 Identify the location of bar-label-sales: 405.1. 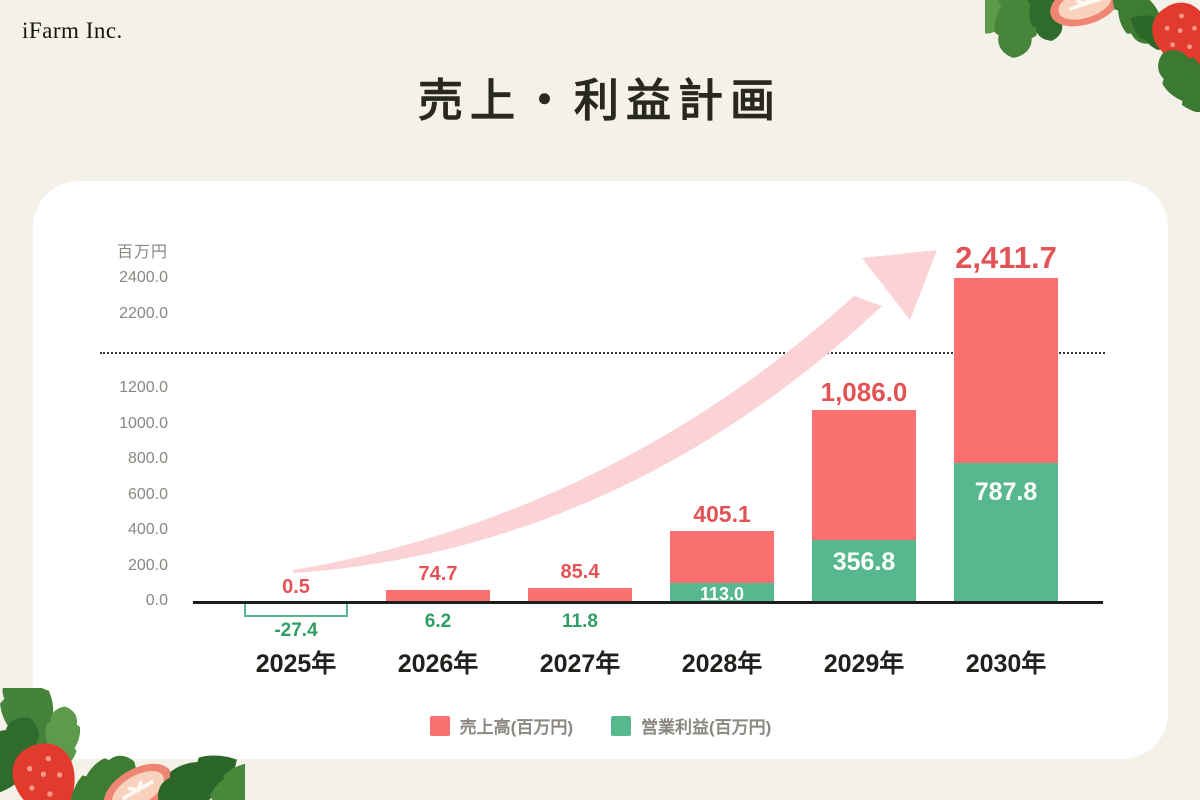
(722, 514).